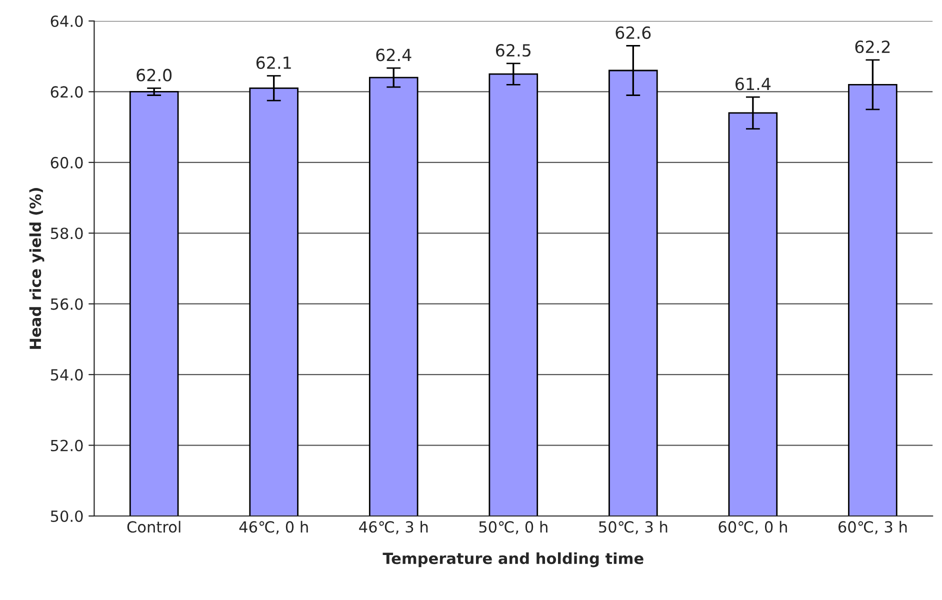  Describe the element at coordinates (66, 375) in the screenshot. I see `y-tick-label: 54.0` at that location.